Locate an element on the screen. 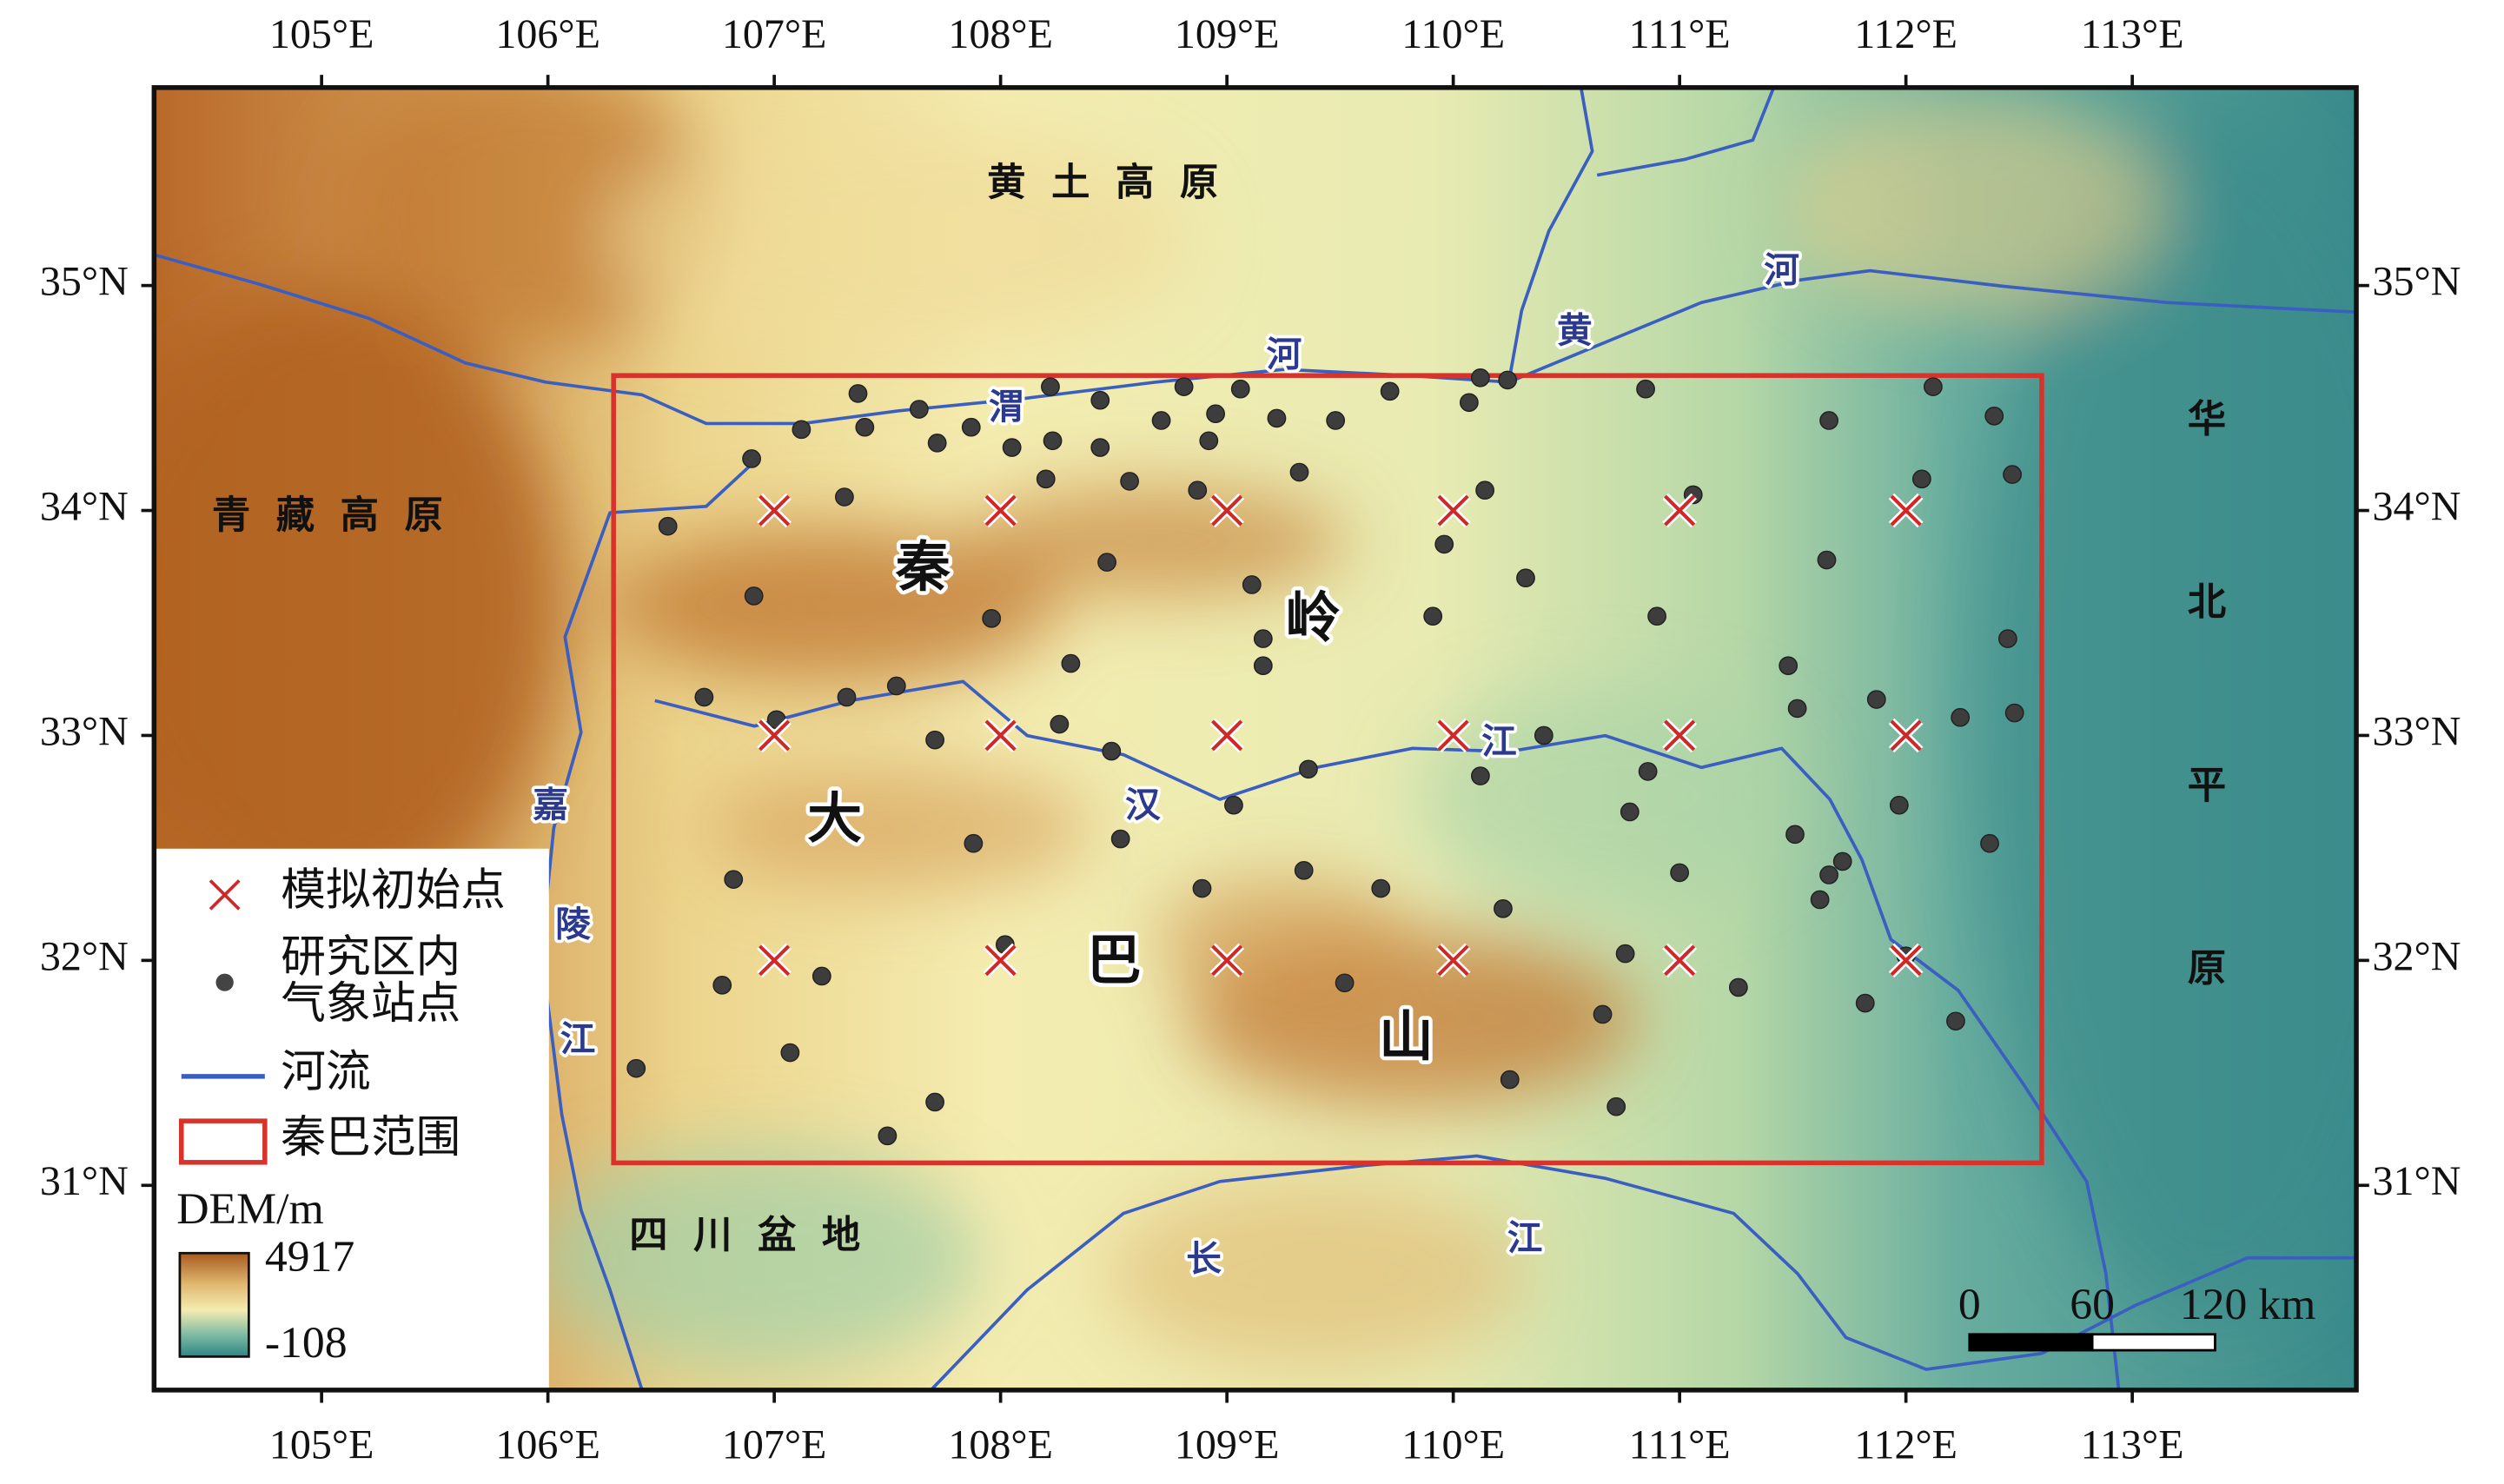  legend: 模拟初始点 研究区内 气象站点 河流 秦巴范围 DEM/m 4917 -108 is located at coordinates (341, 1117).